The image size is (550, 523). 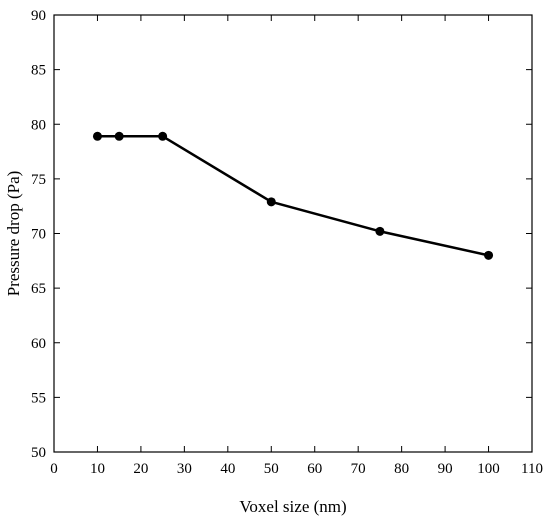 I want to click on y-tick-label: 90, so click(x=38, y=16).